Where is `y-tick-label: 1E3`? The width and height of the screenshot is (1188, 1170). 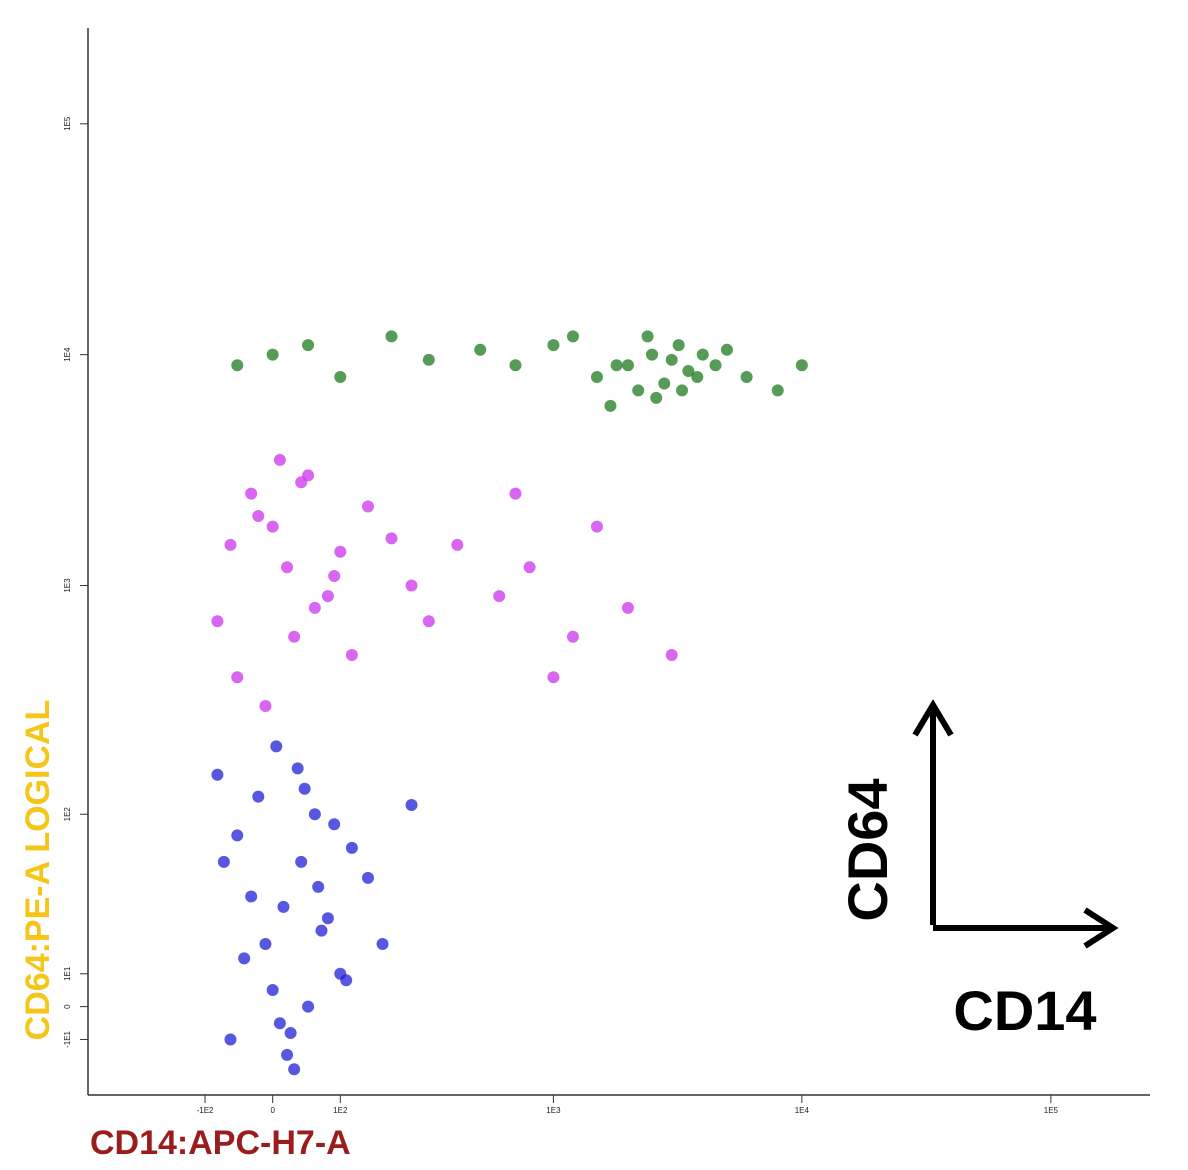
y-tick-label: 1E3 is located at coordinates (67, 585).